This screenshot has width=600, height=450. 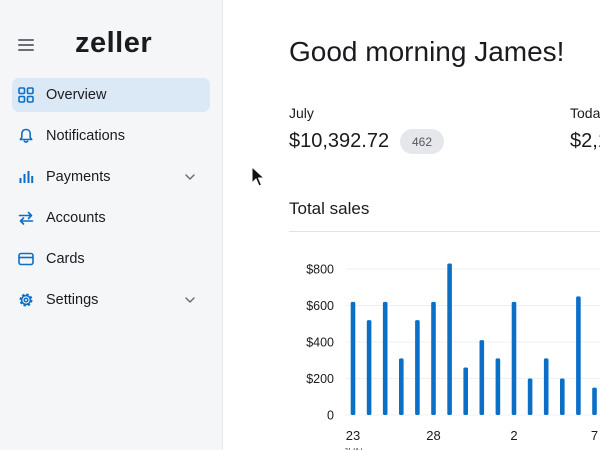 What do you see at coordinates (114, 43) in the screenshot?
I see `zeller-logo: zeller` at bounding box center [114, 43].